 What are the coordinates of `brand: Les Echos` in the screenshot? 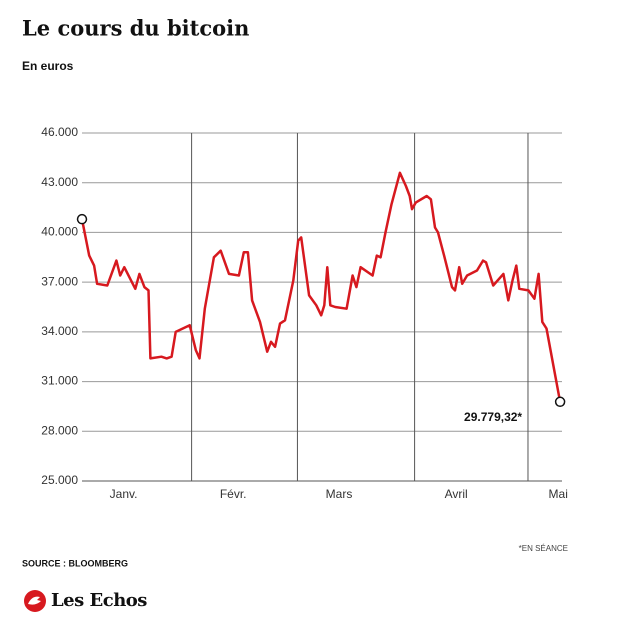 It's located at (99, 600).